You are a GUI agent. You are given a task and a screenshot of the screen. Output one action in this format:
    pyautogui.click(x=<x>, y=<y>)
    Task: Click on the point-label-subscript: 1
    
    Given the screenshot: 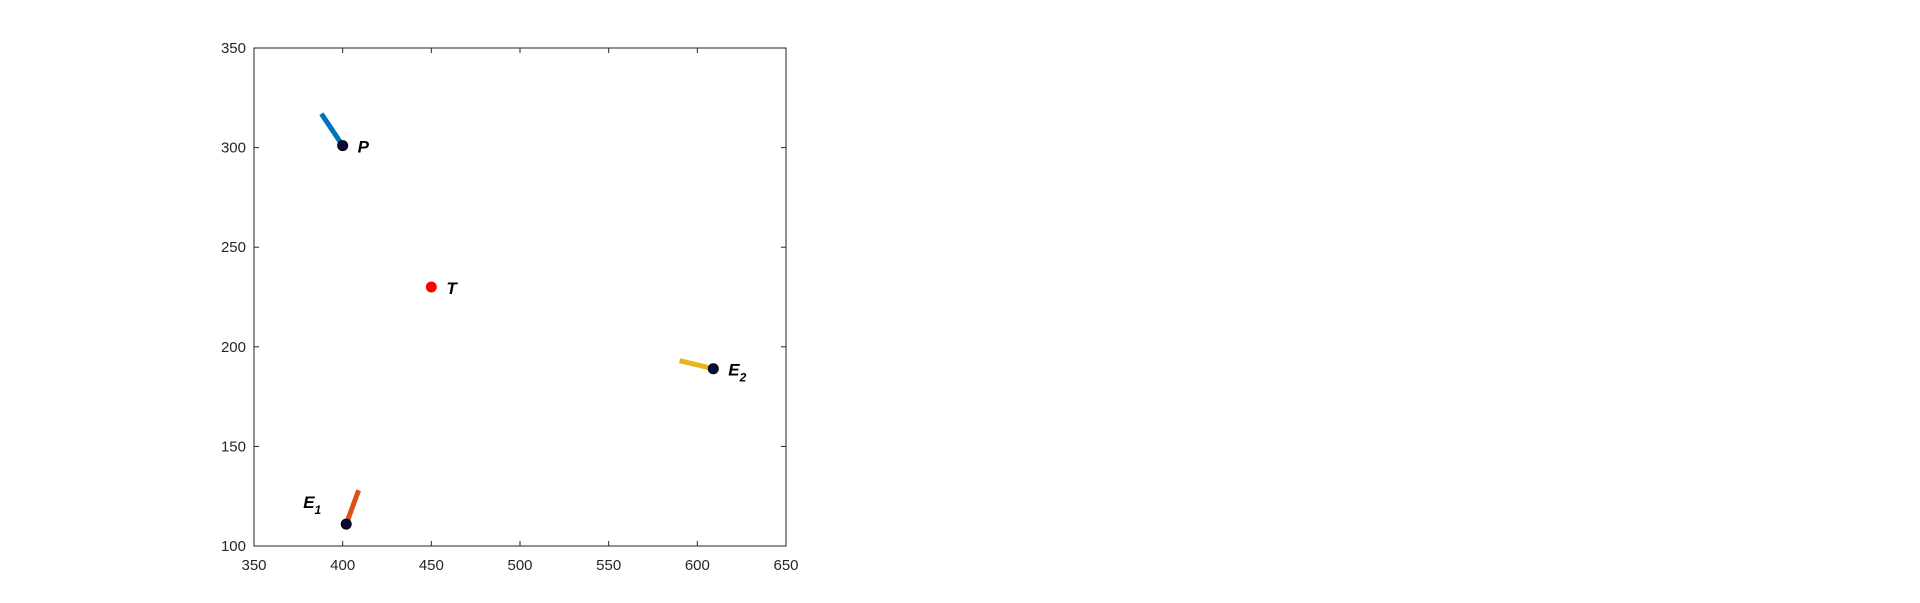 What is the action you would take?
    pyautogui.click(x=318, y=510)
    